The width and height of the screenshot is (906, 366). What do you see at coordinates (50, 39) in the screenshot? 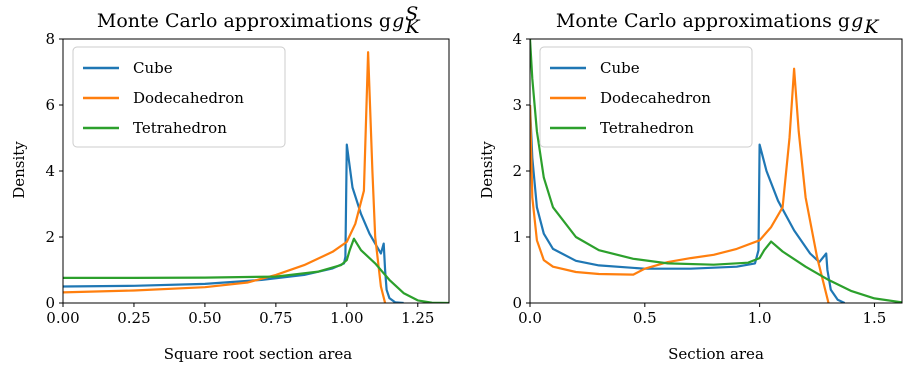
I see `y-tick-label: 8` at bounding box center [50, 39].